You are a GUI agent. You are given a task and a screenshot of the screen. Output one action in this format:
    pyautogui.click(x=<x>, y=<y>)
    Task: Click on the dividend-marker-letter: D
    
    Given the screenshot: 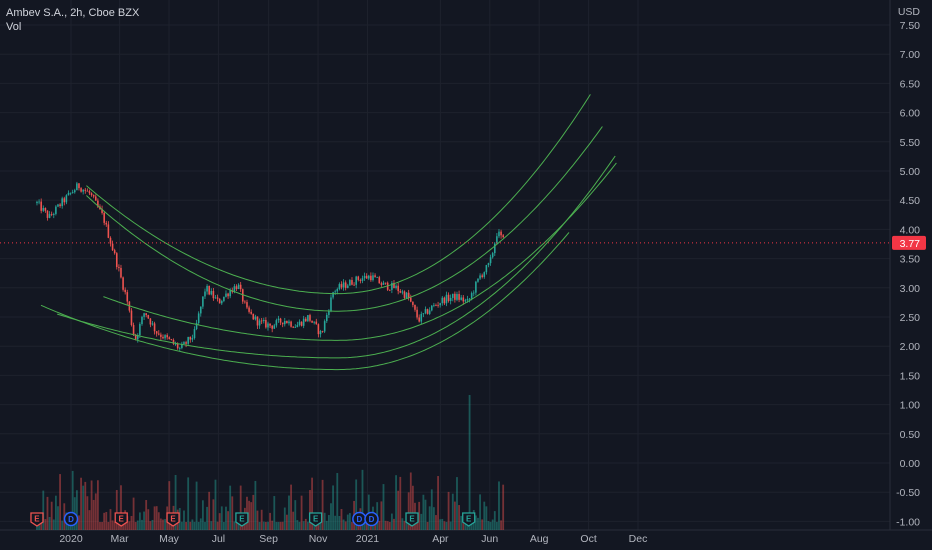 What is the action you would take?
    pyautogui.click(x=359, y=519)
    